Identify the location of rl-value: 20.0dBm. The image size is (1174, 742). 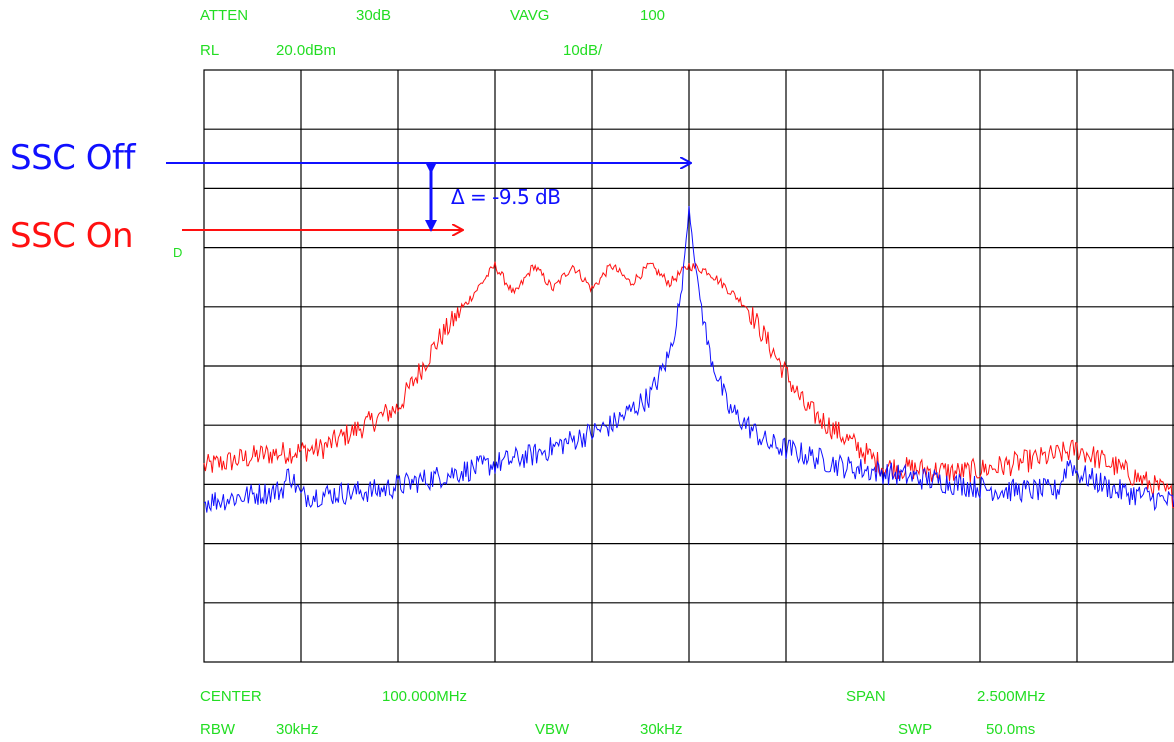
(306, 50).